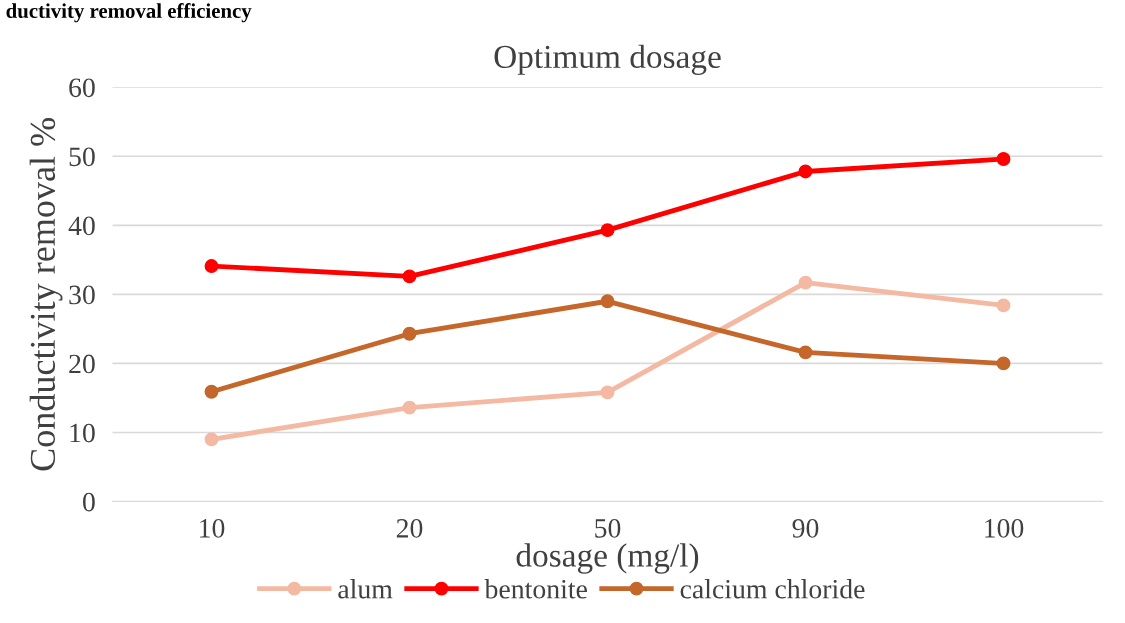 Image resolution: width=1125 pixels, height=623 pixels. Describe the element at coordinates (535, 589) in the screenshot. I see `legend-label: bentonite` at that location.